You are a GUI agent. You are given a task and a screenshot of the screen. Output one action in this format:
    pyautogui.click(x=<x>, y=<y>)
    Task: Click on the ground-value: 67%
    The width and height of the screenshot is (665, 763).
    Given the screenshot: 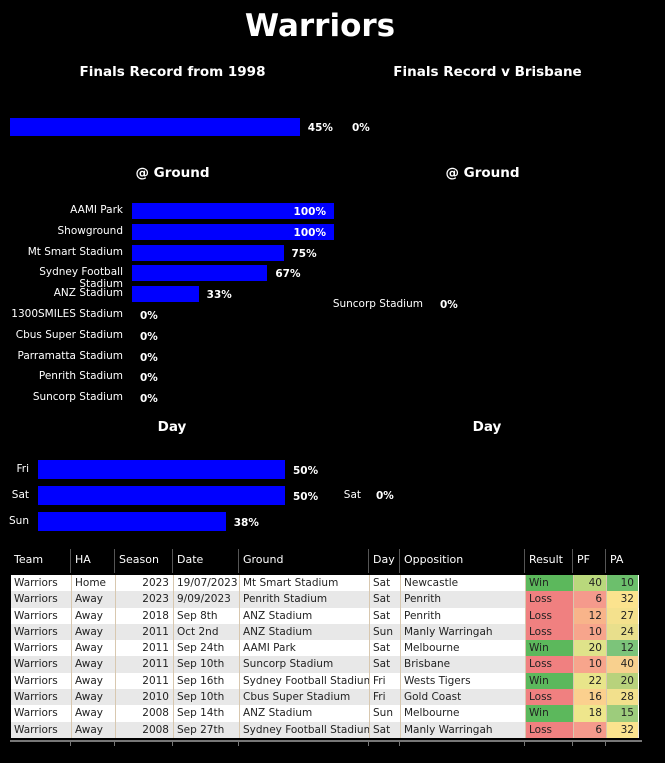 What is the action you would take?
    pyautogui.click(x=288, y=274)
    